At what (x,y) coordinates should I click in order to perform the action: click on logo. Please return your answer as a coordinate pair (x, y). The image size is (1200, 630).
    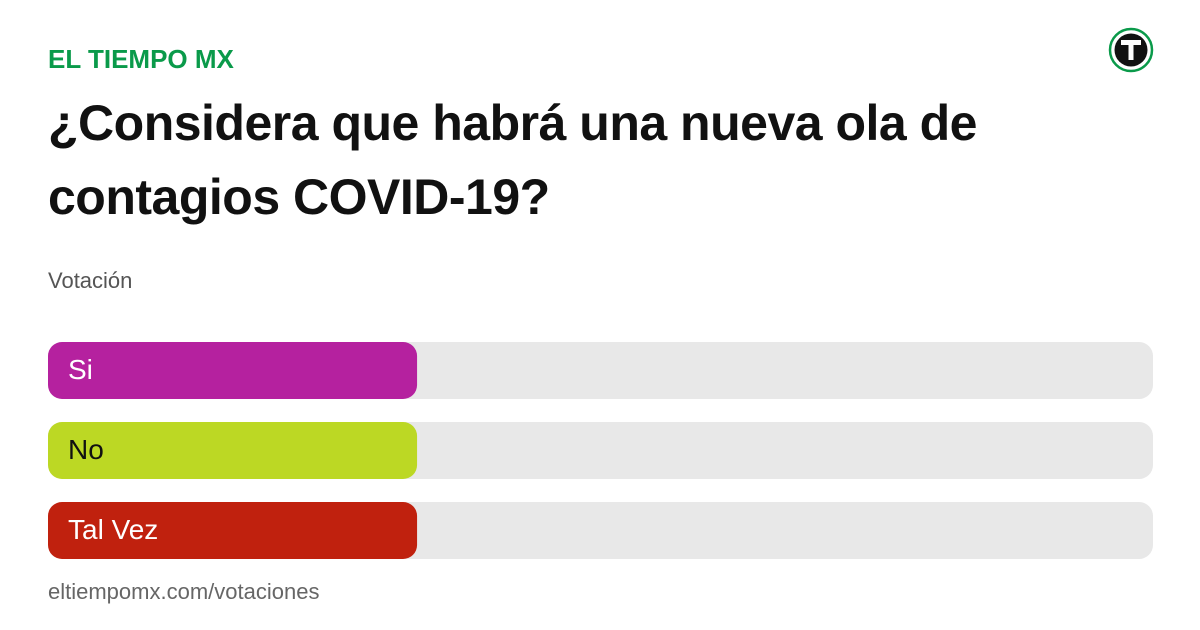
    Looking at the image, I should click on (1131, 50).